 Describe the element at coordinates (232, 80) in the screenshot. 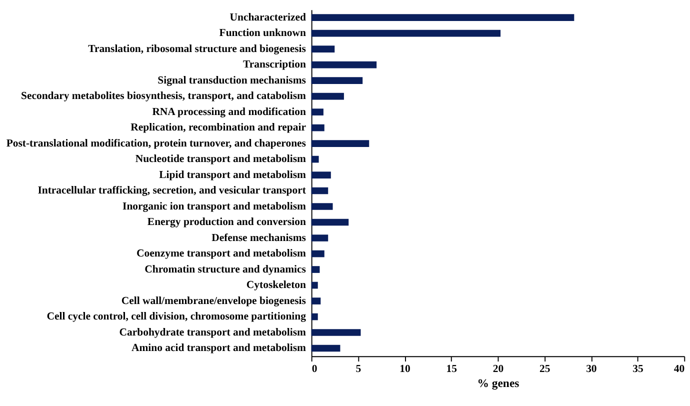

I see `y-tick-label: Signal transduction mechanisms` at that location.